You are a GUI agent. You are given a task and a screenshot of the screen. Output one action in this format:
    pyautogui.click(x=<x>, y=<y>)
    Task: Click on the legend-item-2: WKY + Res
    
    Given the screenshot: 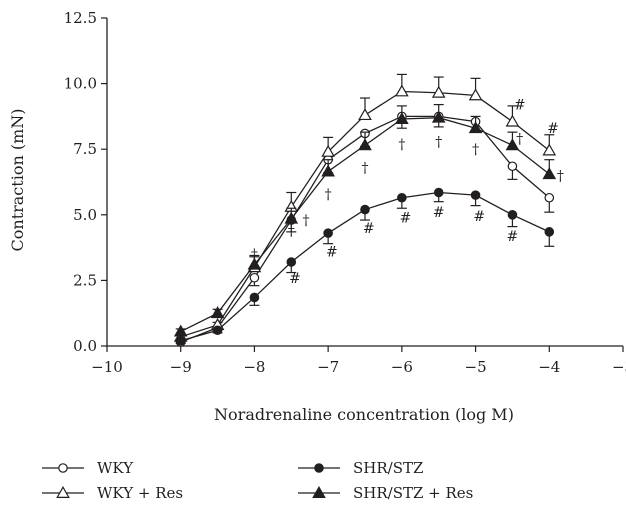 What is the action you would take?
    pyautogui.click(x=112, y=493)
    